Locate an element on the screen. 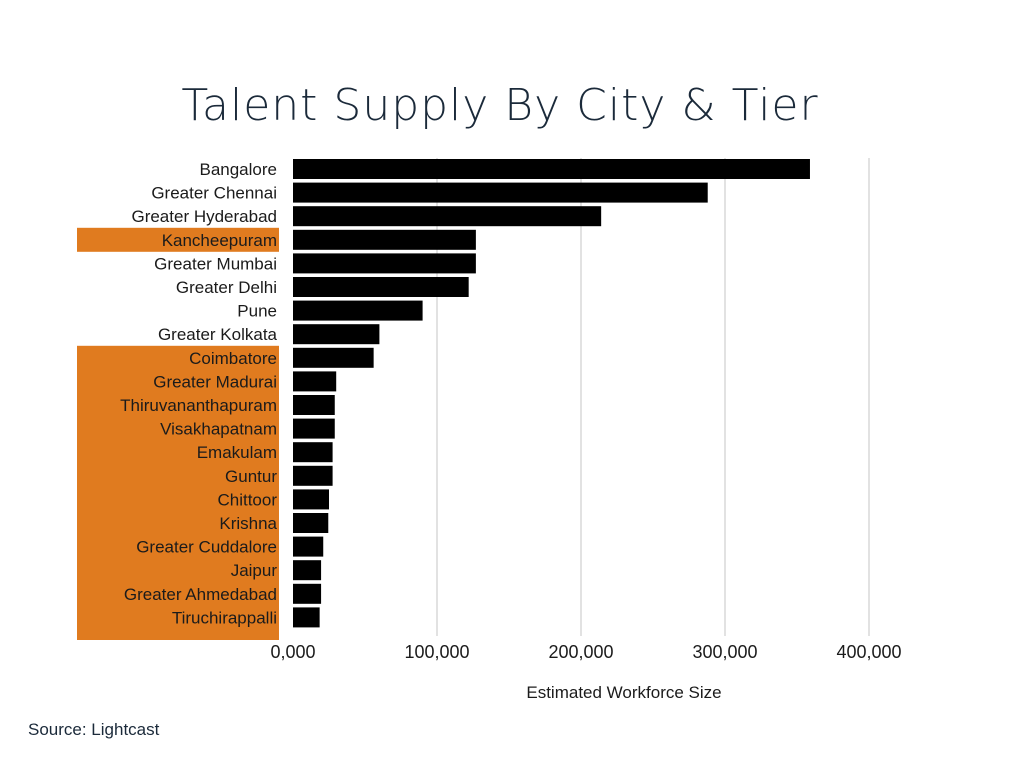  category-label: Bangalore is located at coordinates (238, 169).